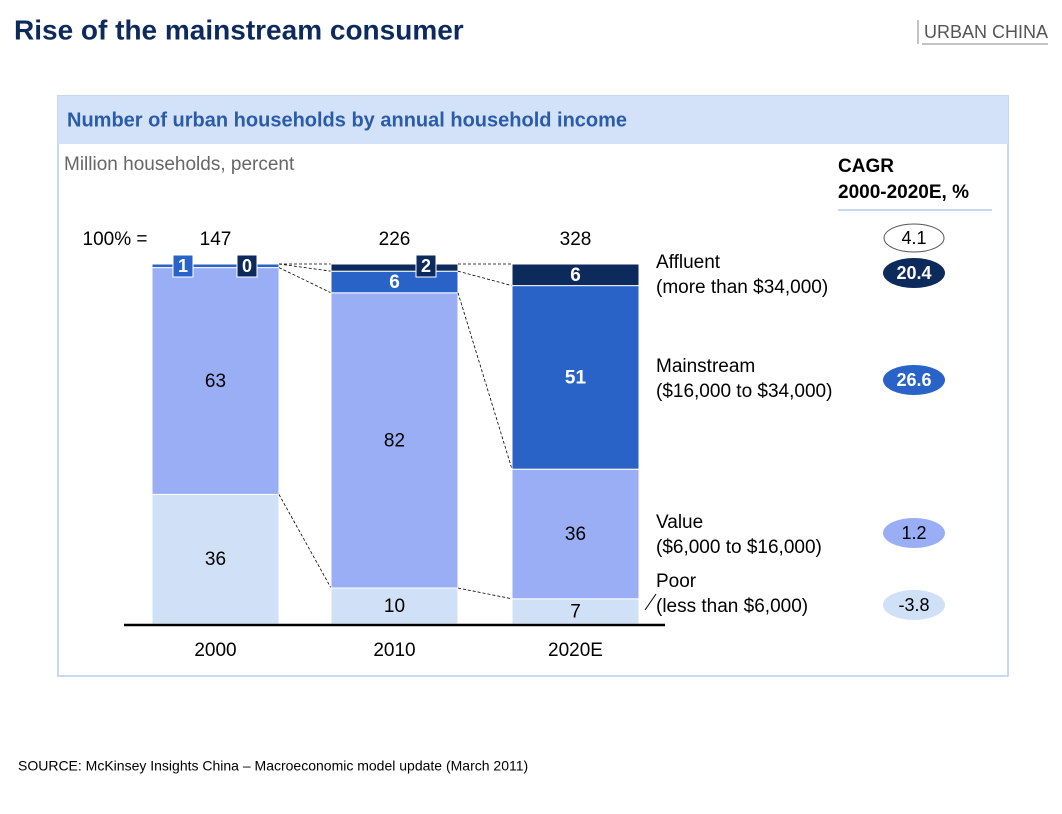 This screenshot has width=1062, height=814. I want to click on page-title: Rise of the mainstream consumer, so click(239, 29).